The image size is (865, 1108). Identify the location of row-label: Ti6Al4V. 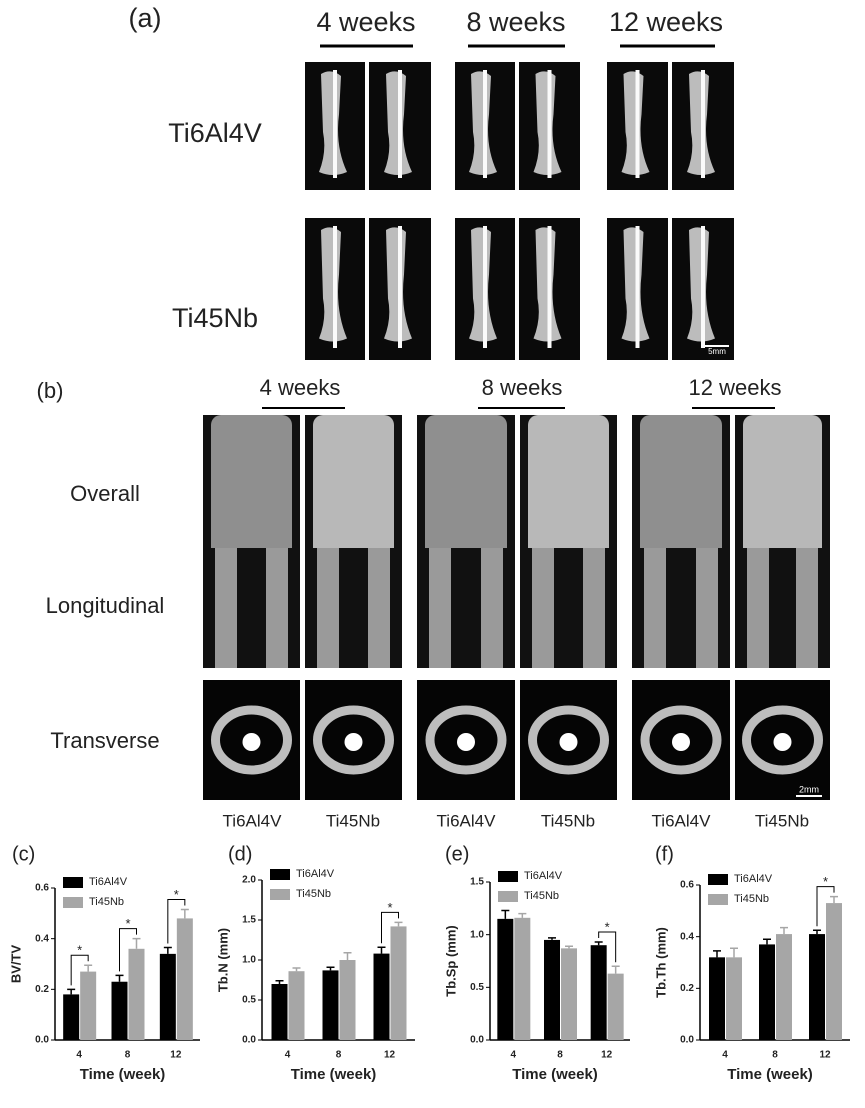
(215, 133).